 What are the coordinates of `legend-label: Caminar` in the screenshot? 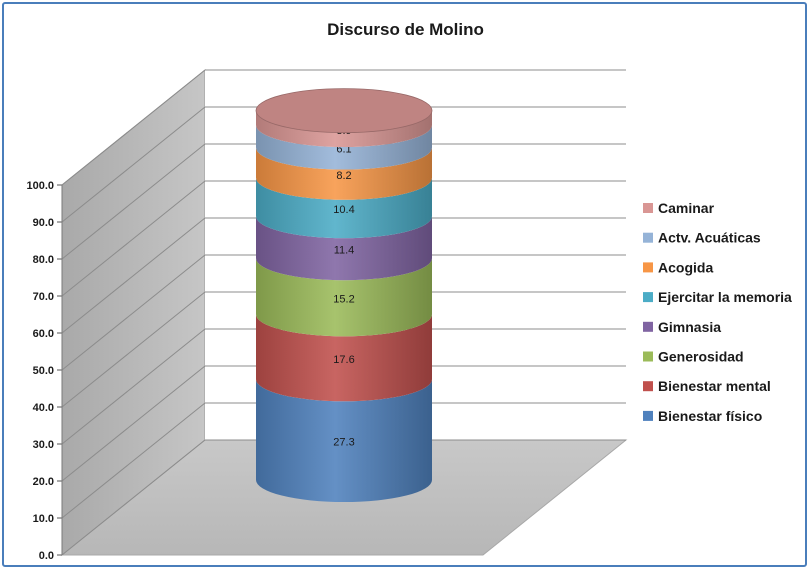 It's located at (686, 208).